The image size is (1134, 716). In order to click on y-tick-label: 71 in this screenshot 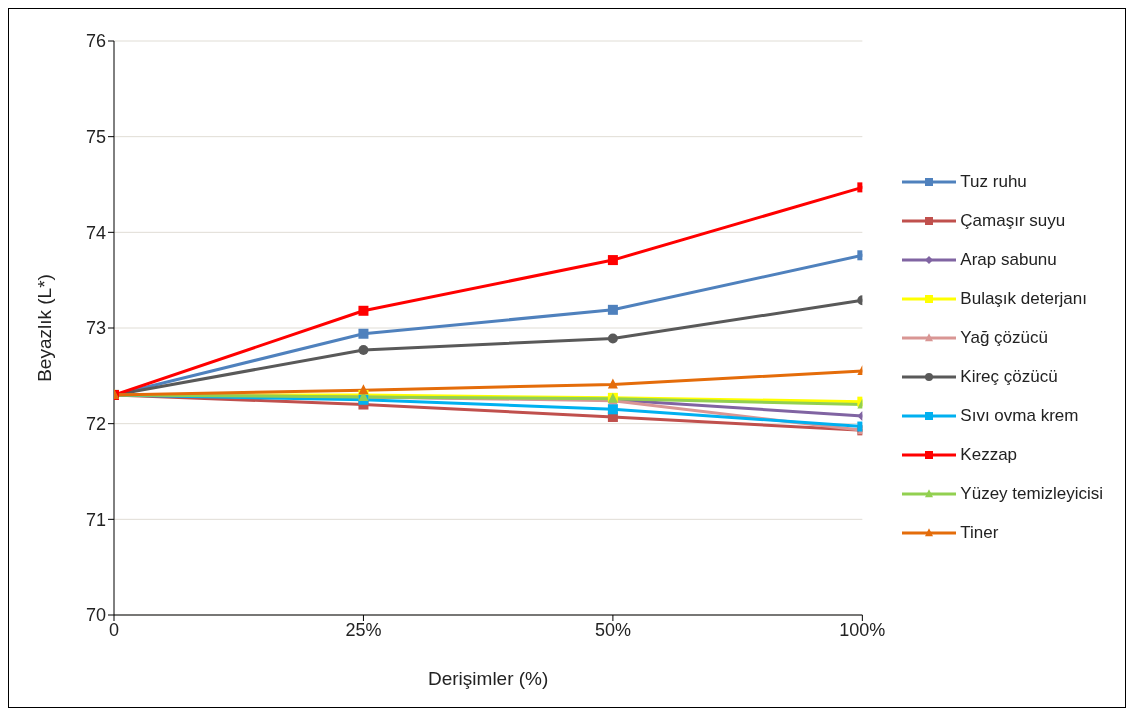, I will do `click(95, 519)`.